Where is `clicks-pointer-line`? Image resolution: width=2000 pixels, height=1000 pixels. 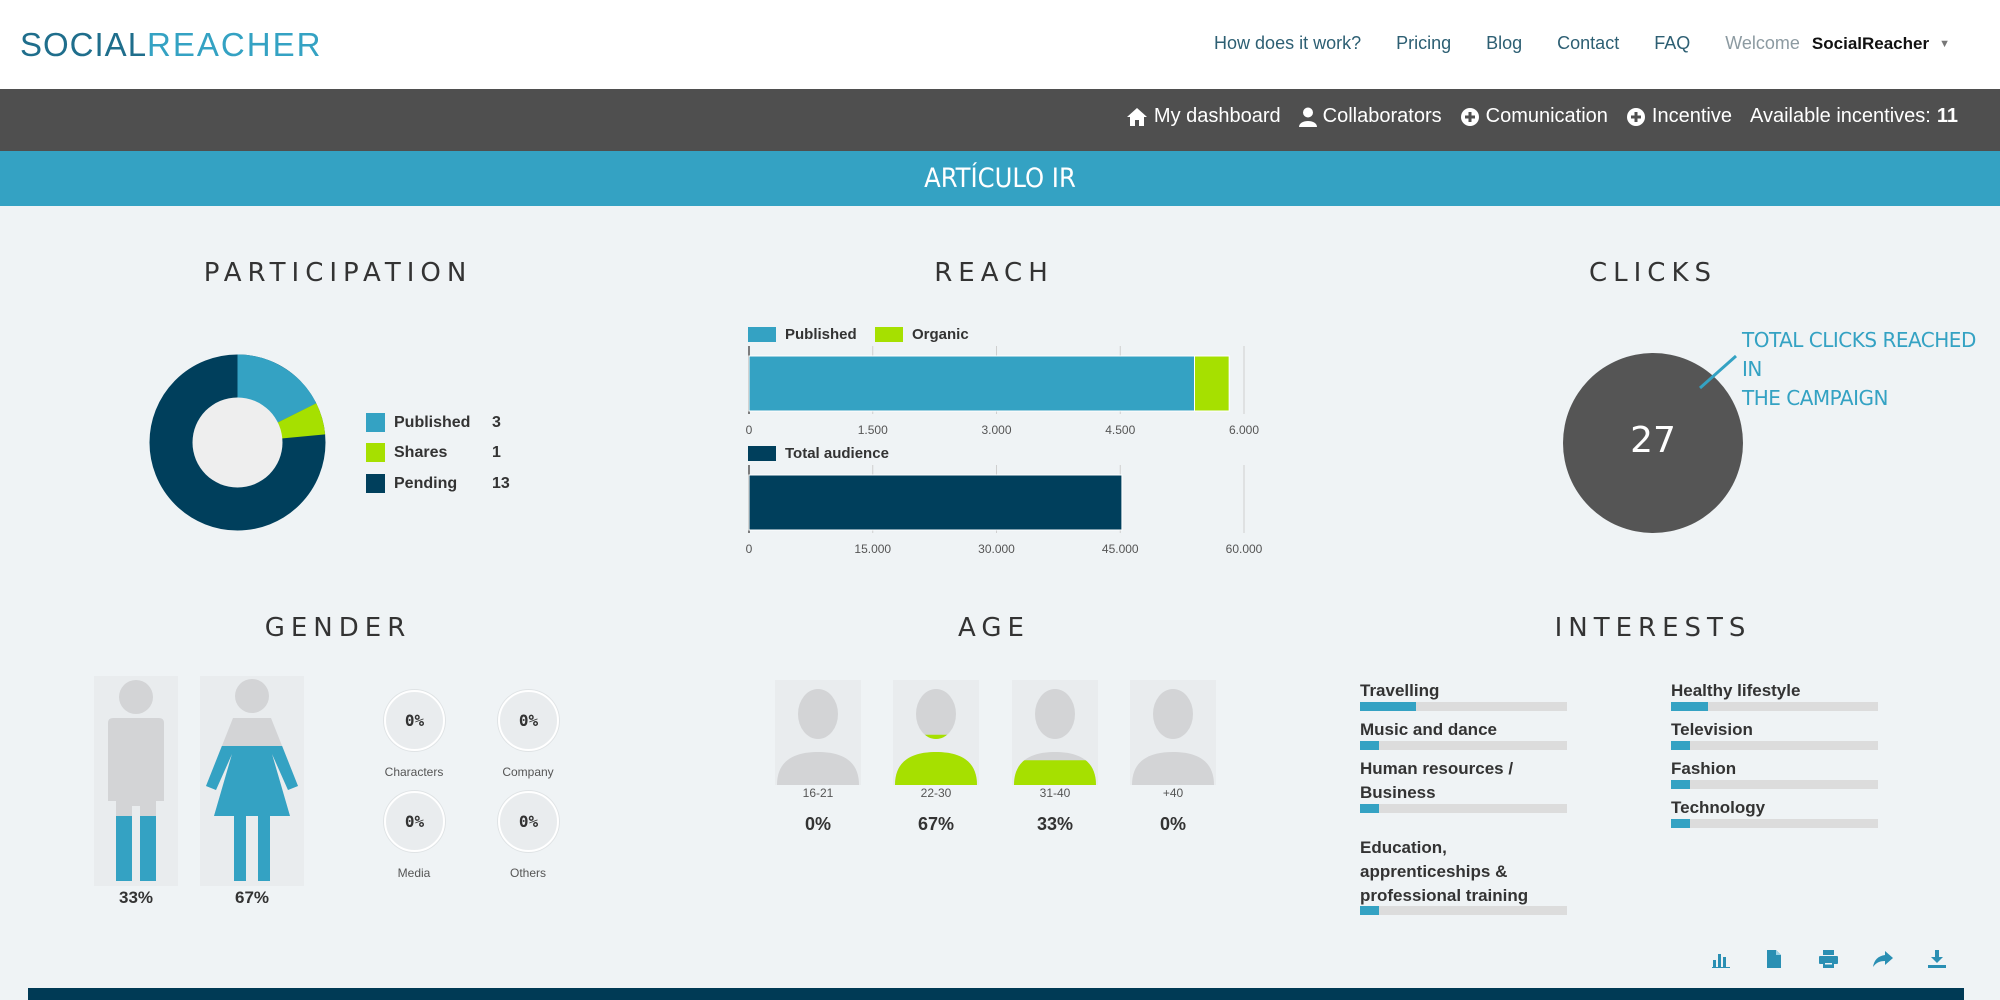
clicks-pointer-line is located at coordinates (1718, 372).